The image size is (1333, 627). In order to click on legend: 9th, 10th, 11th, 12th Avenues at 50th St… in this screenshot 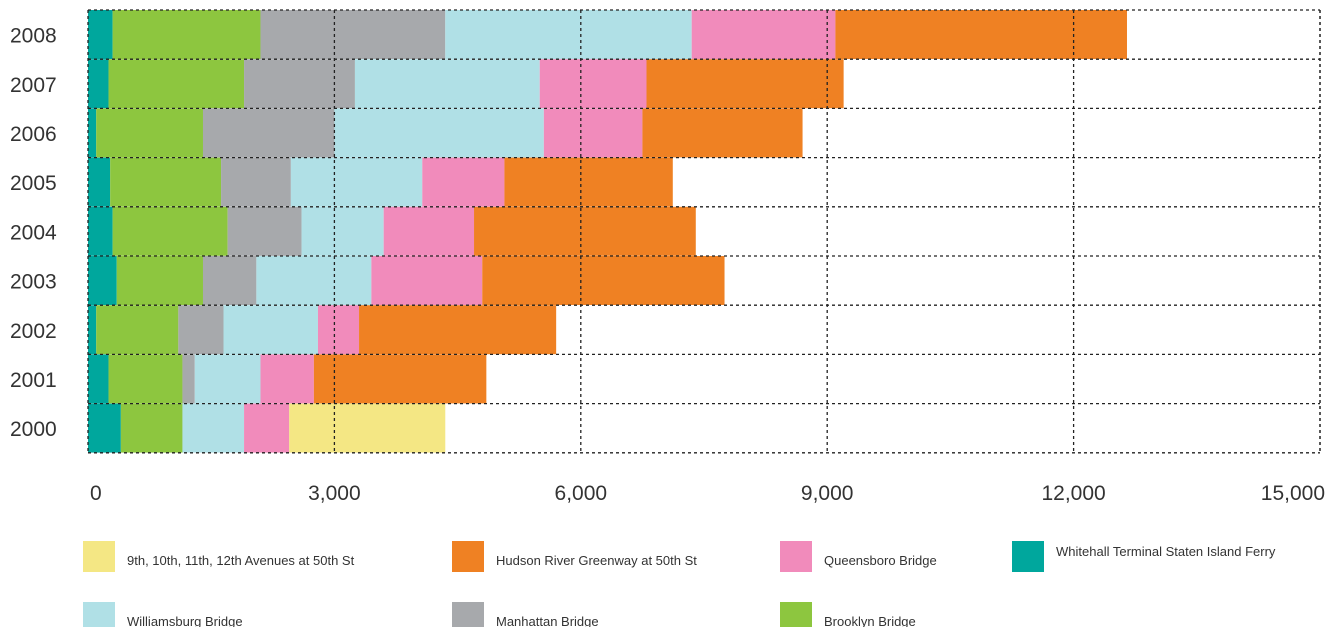, I will do `click(679, 584)`.